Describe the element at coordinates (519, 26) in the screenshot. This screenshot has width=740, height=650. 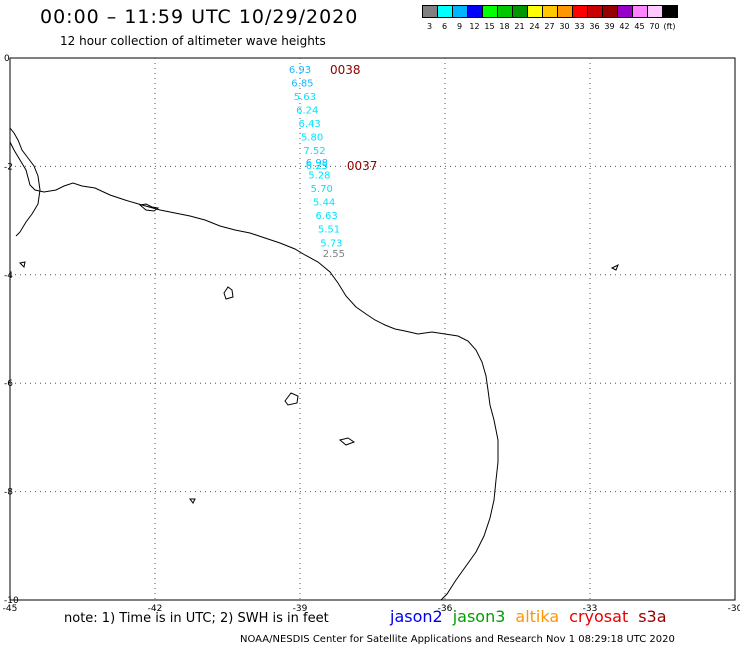
I see `color-scale-label: 21` at that location.